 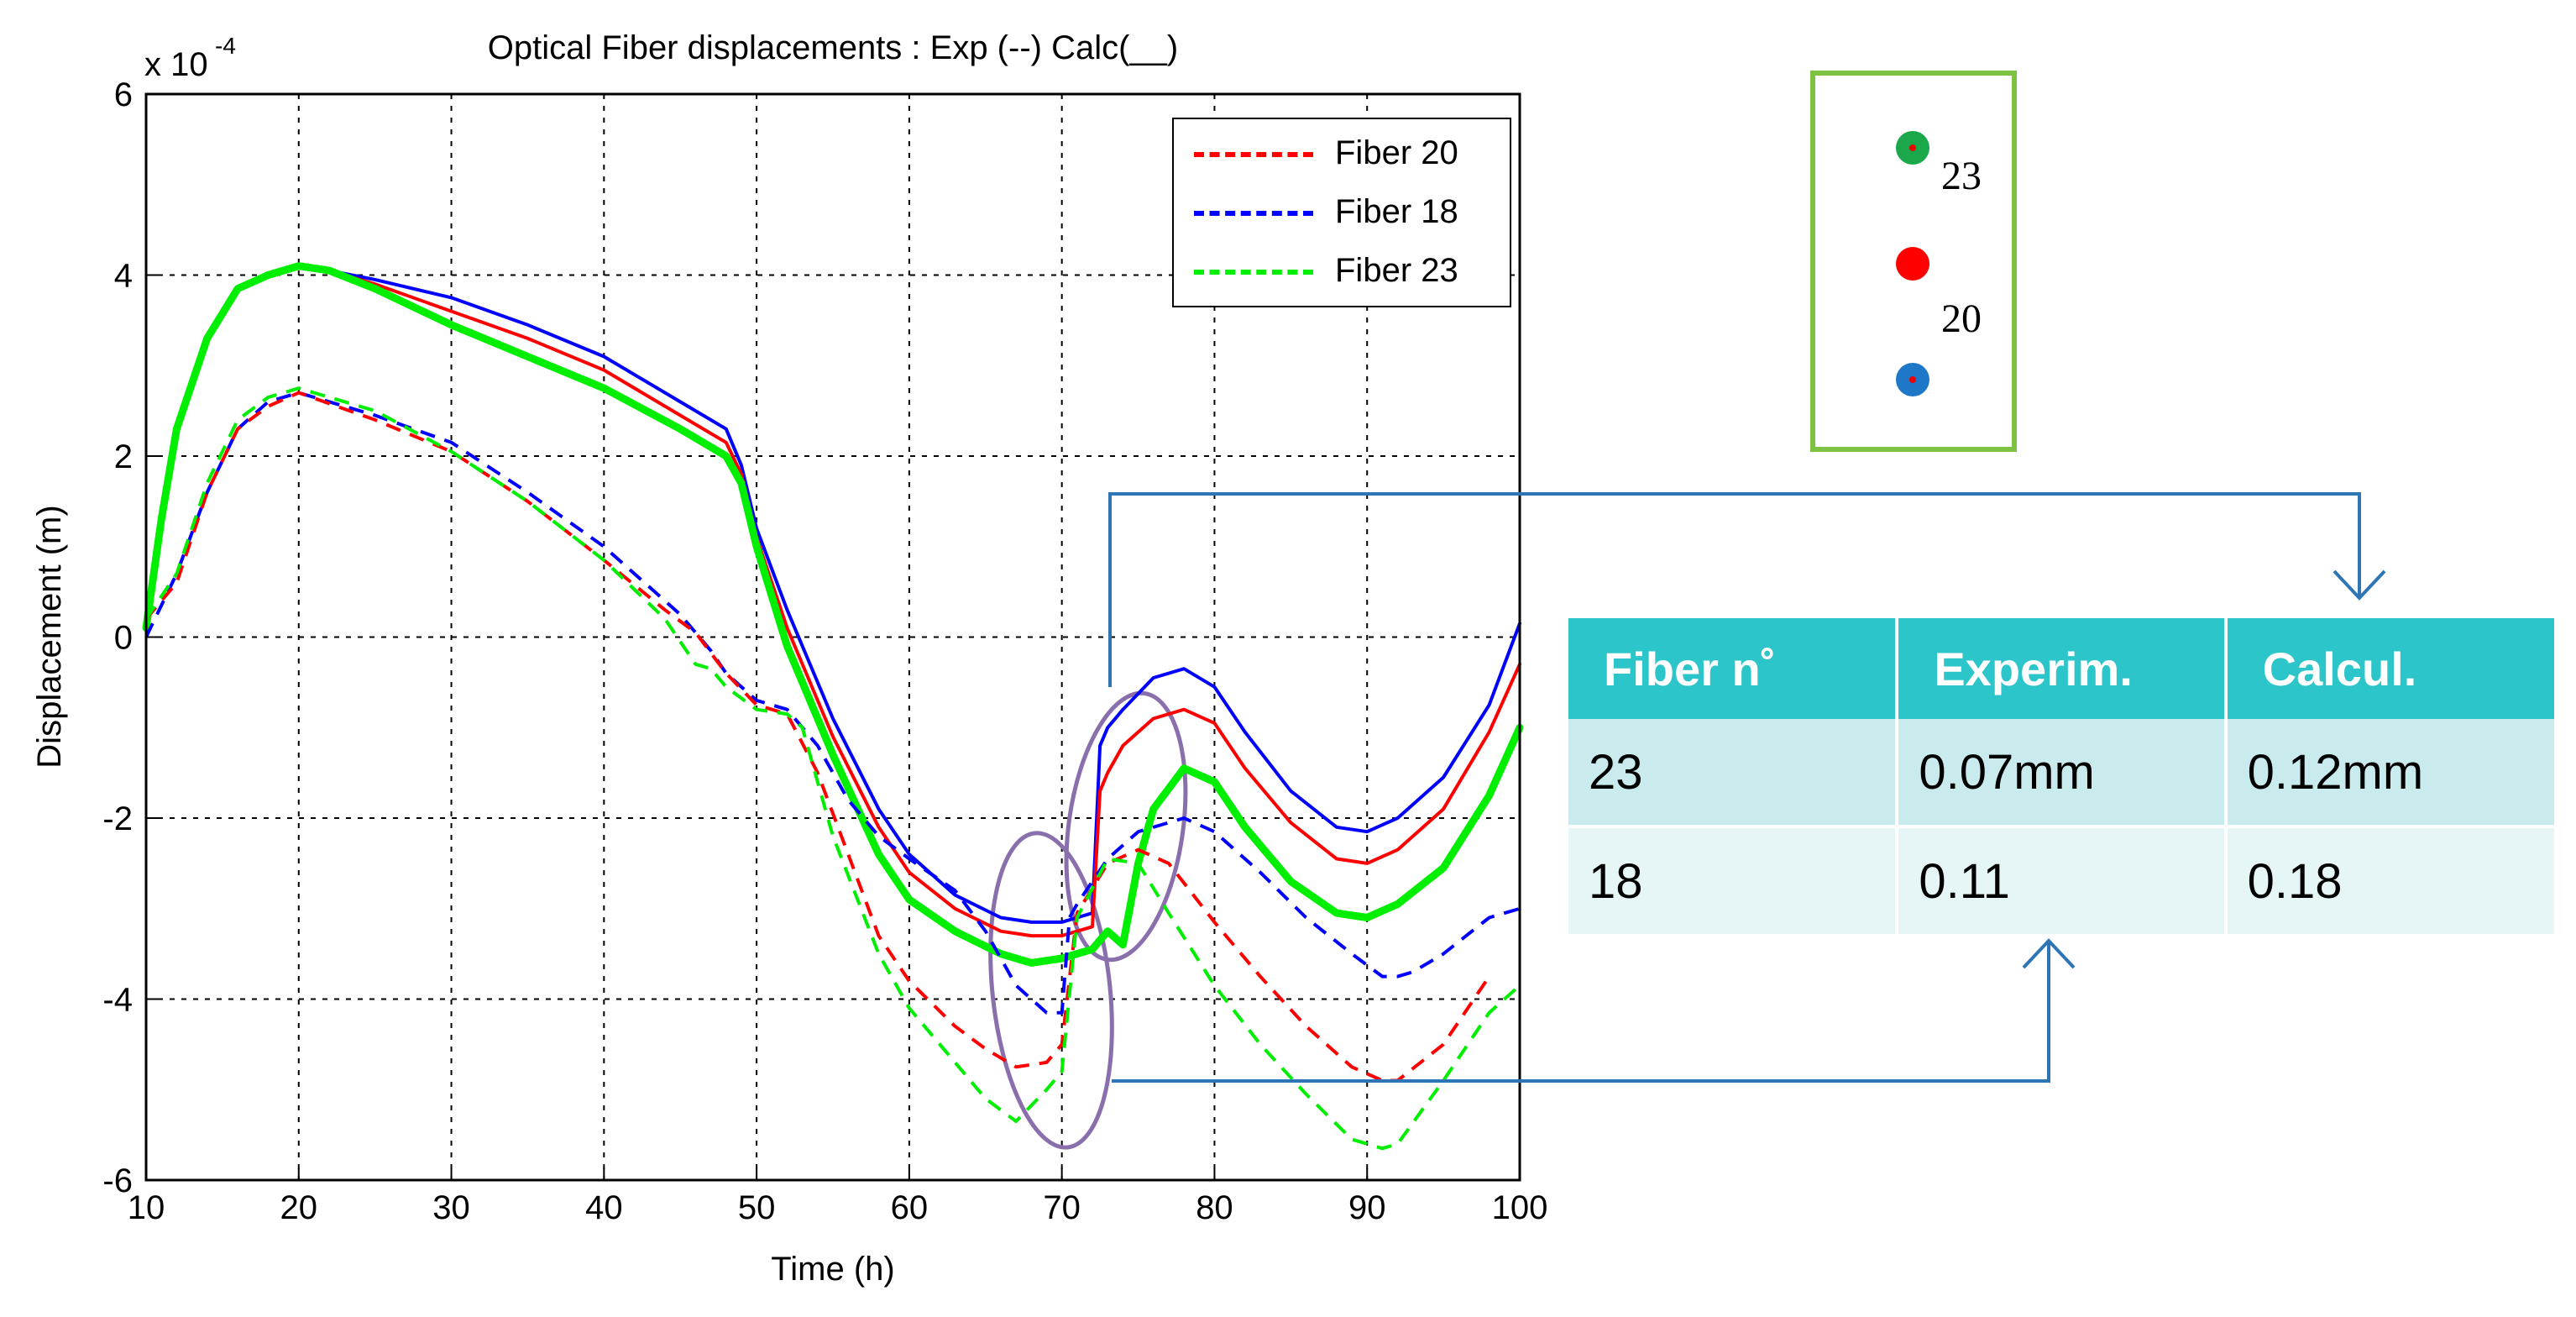 I want to click on fiber-18-dot, so click(x=1913, y=379).